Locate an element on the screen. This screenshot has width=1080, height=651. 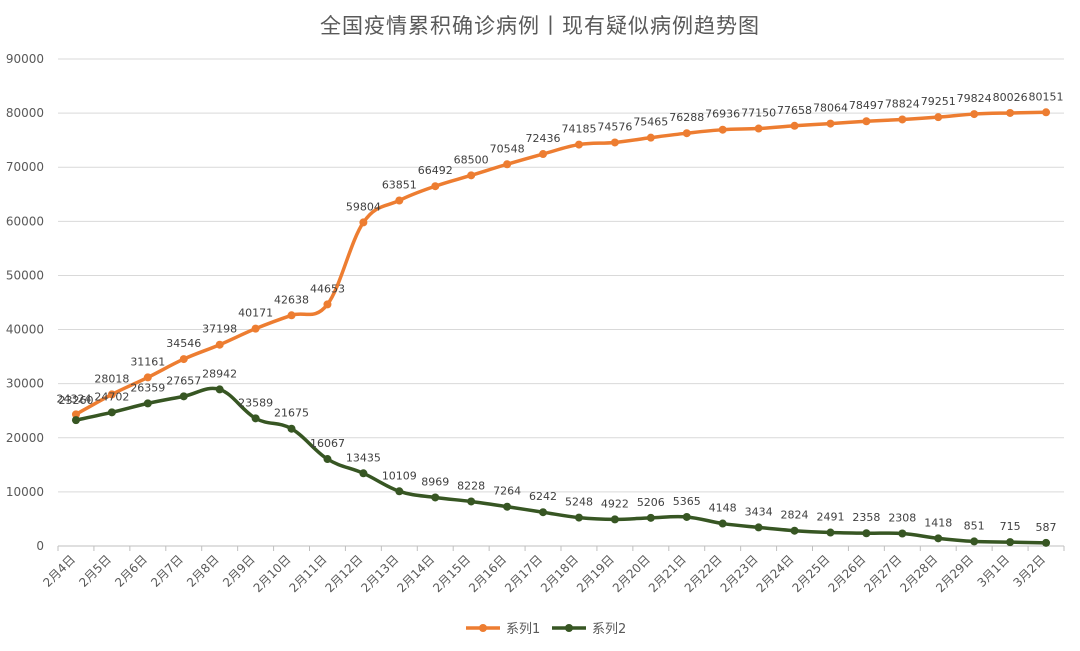
series-2-data-label: 3434 is located at coordinates (759, 511).